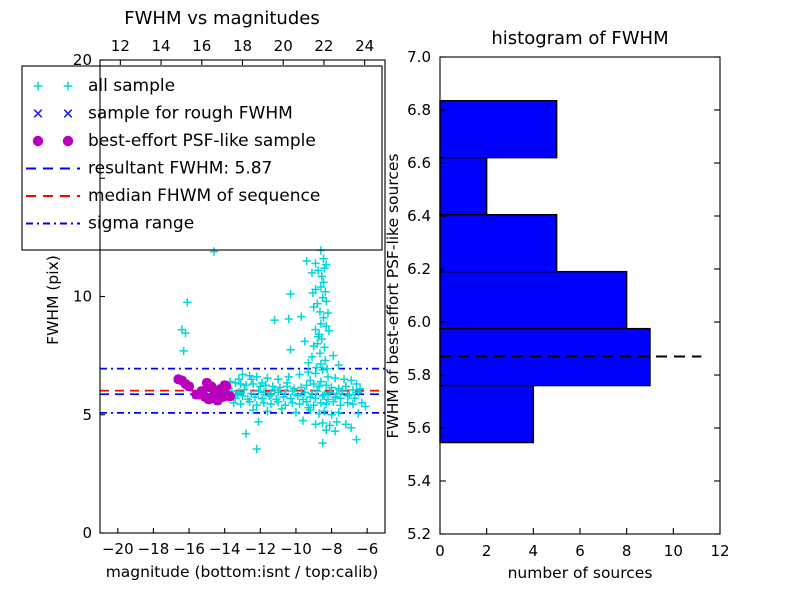 This screenshot has height=600, width=800. What do you see at coordinates (53, 300) in the screenshot?
I see `scatter-yaxis-label: FWHM (pix)` at bounding box center [53, 300].